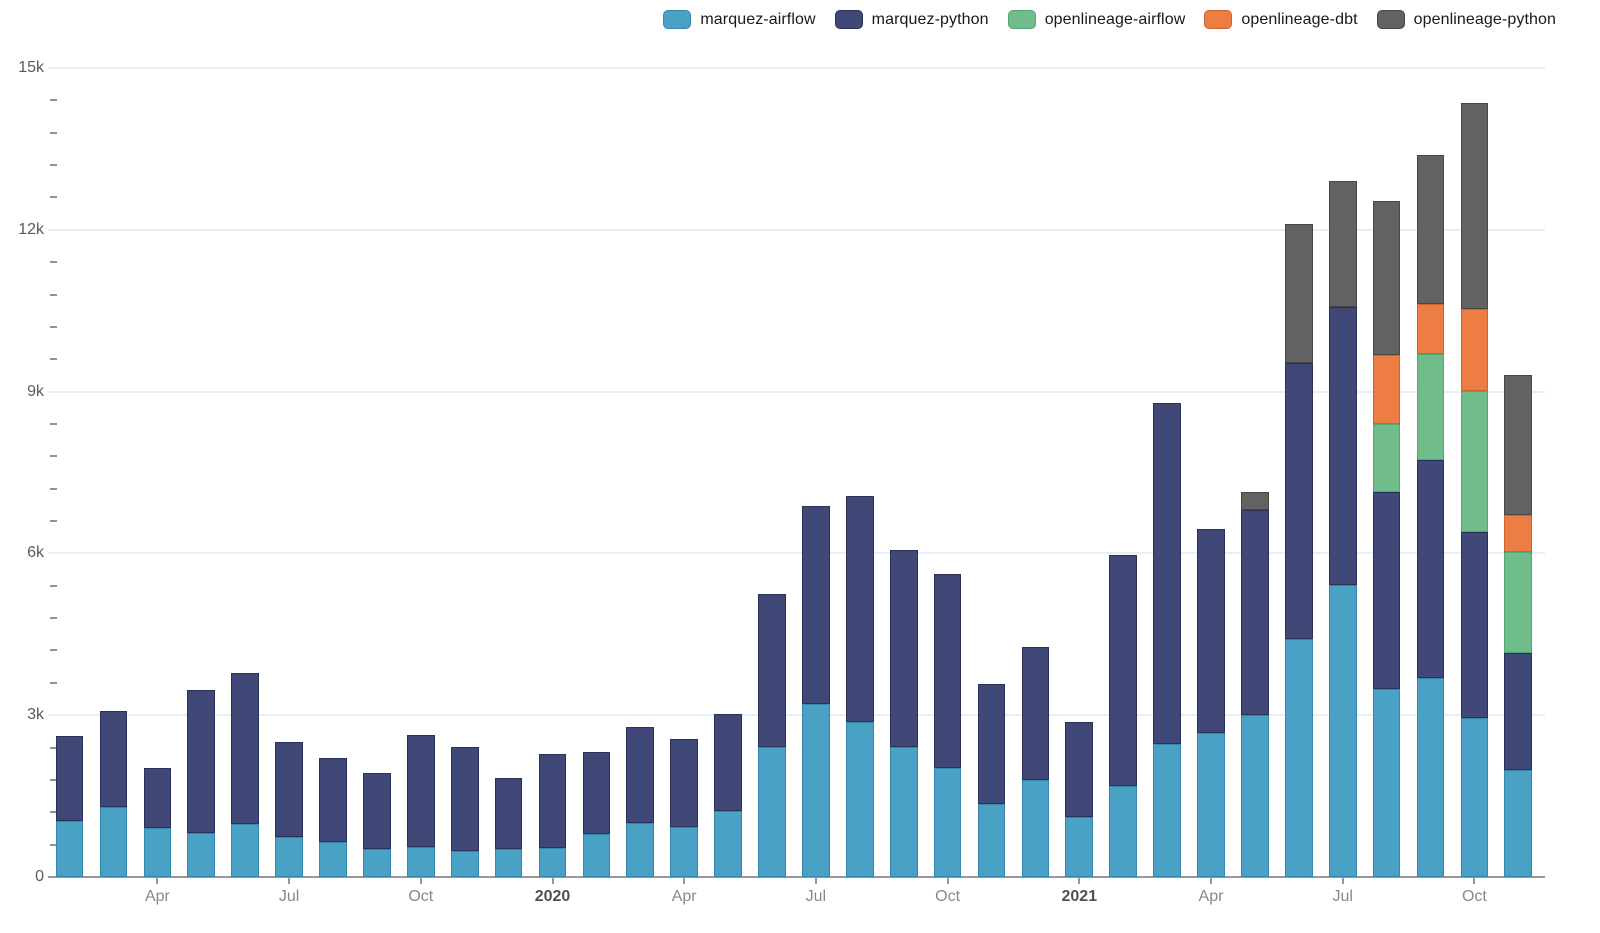 The image size is (1600, 933). What do you see at coordinates (1096, 19) in the screenshot?
I see `legend-item-openlineage-airflow: openlineage-airflow` at bounding box center [1096, 19].